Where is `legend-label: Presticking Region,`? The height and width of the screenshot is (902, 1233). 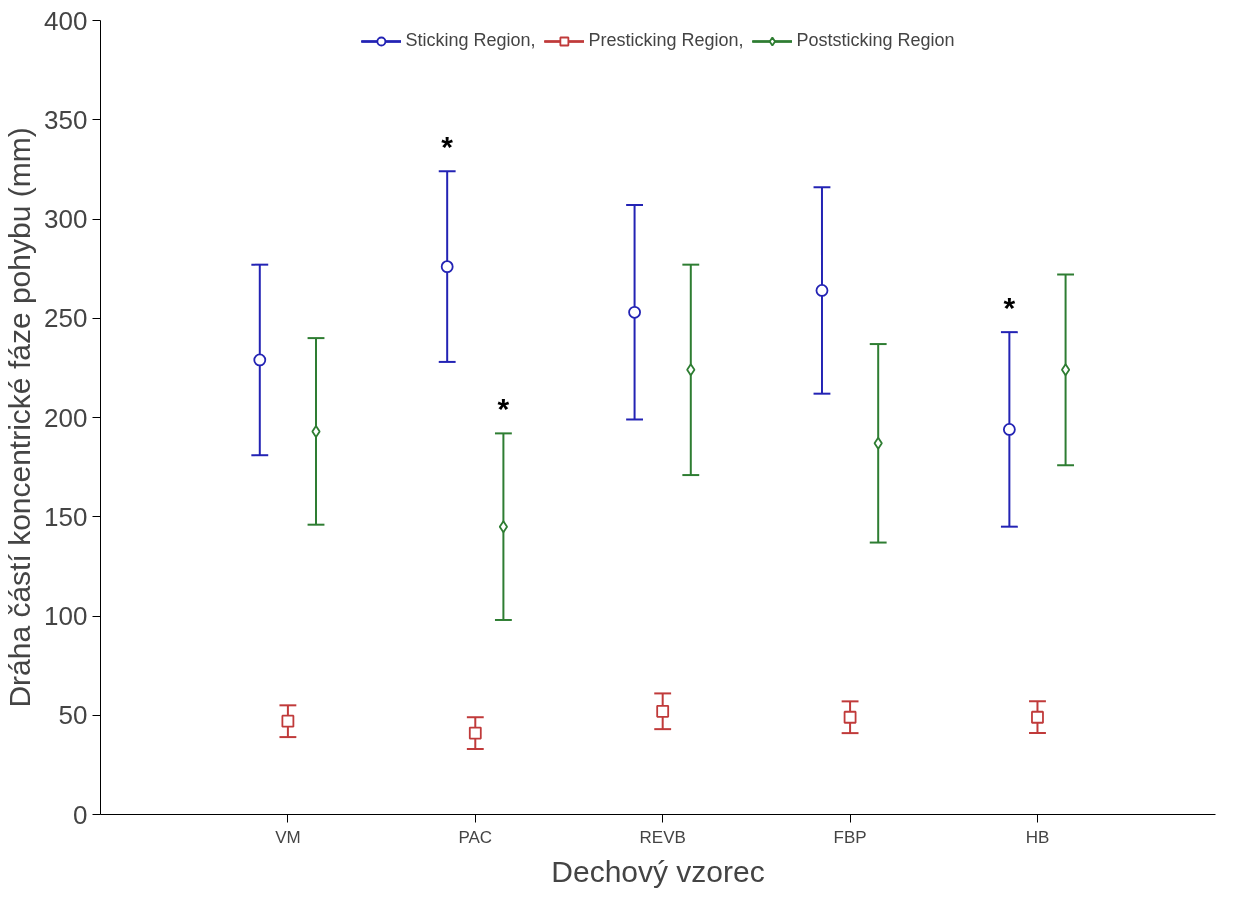
legend-label: Presticking Region, is located at coordinates (666, 40).